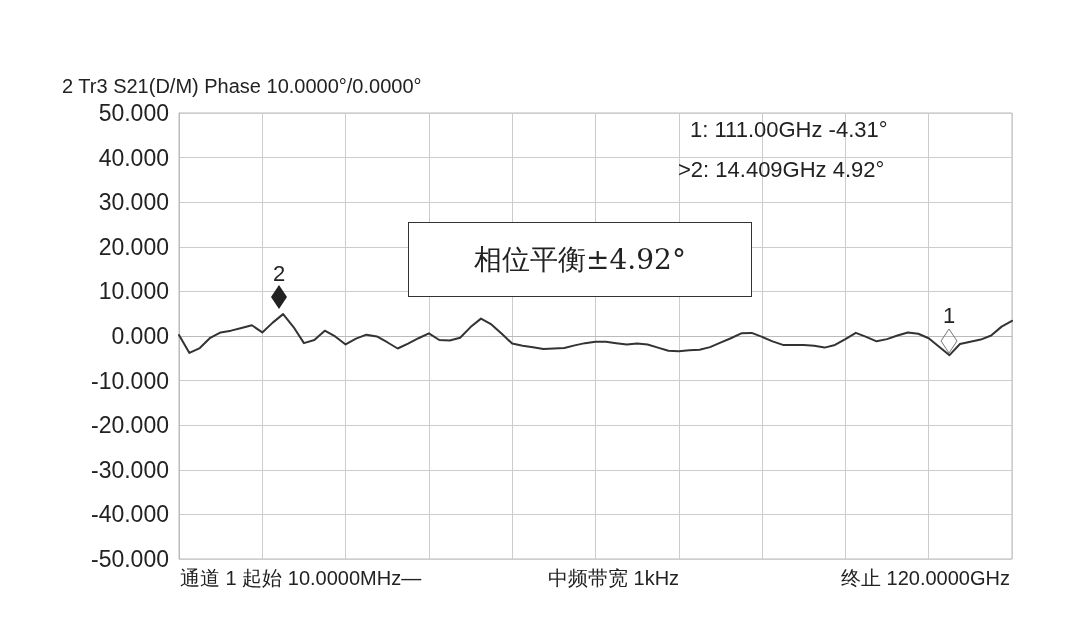 The width and height of the screenshot is (1080, 640). I want to click on y-tick-label: 0.000, so click(140, 336).